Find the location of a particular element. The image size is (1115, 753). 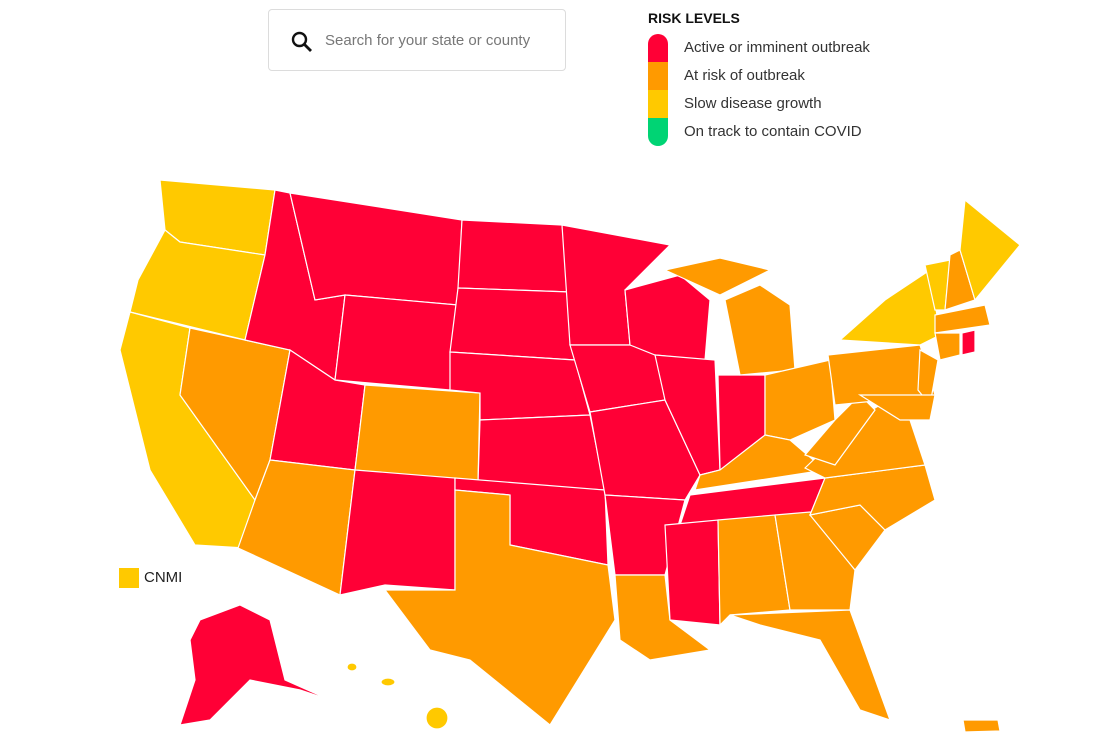

territory is located at coordinates (981, 726).